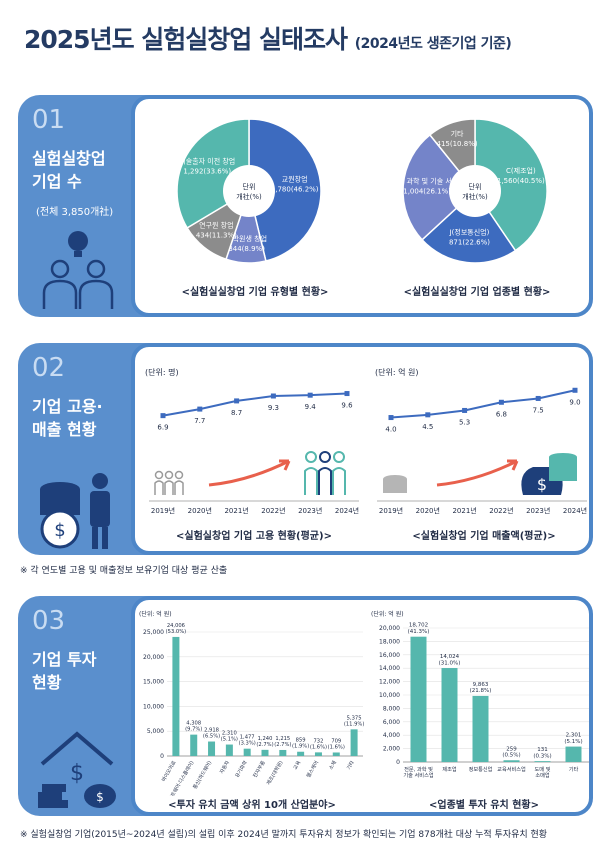 The image size is (611, 861). I want to click on investment-house-icon: $ $, so click(77, 769).